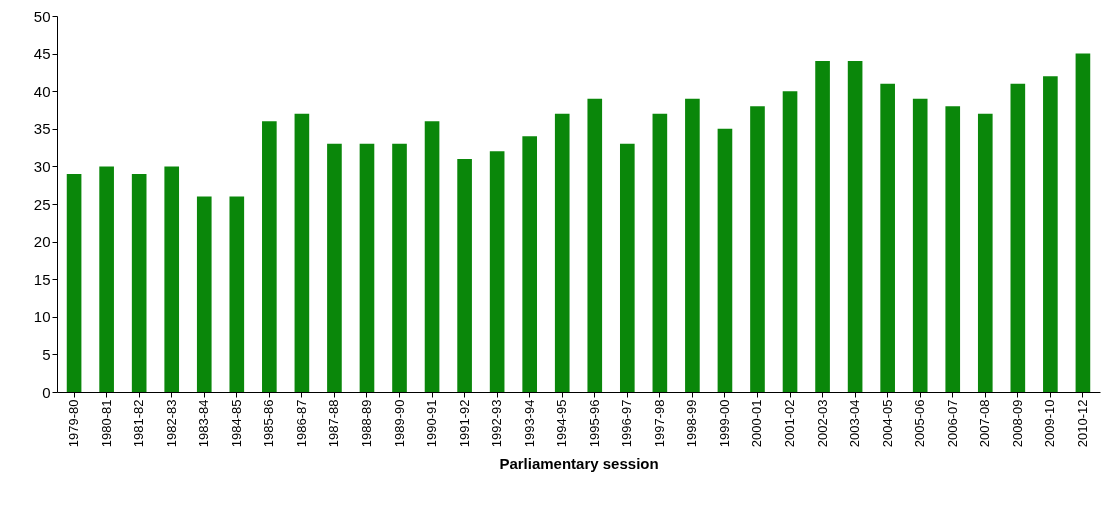 The image size is (1102, 523). What do you see at coordinates (757, 423) in the screenshot?
I see `x-tick-label: 2000-01` at bounding box center [757, 423].